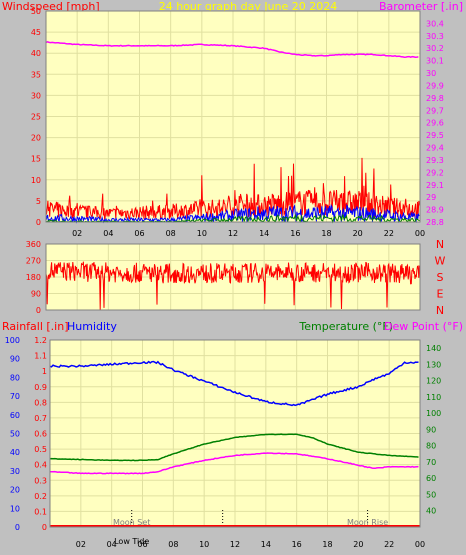 Image resolution: width=466 pixels, height=555 pixels. I want to click on temperature-line, so click(234, 447).